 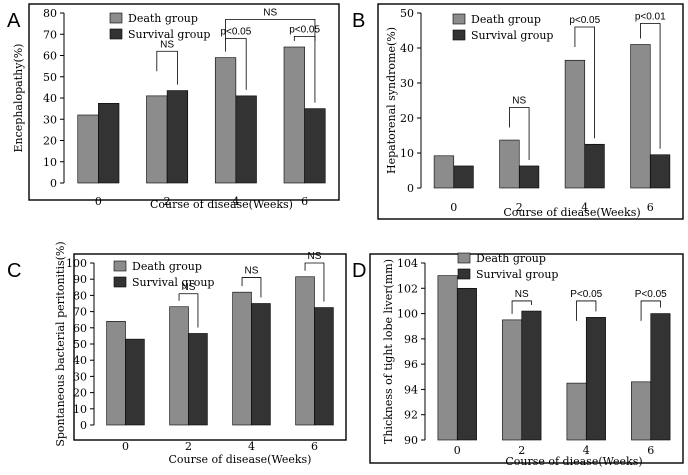 What do you see at coordinates (358, 21) in the screenshot?
I see `panel-letter: B` at bounding box center [358, 21].